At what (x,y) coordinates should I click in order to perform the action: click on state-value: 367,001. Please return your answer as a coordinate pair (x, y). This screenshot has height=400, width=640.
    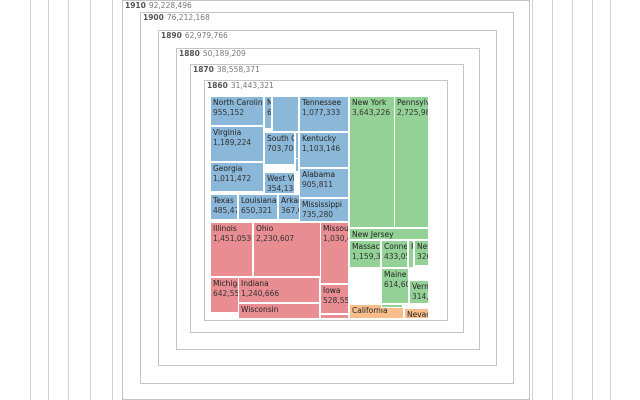
    Looking at the image, I should click on (290, 210).